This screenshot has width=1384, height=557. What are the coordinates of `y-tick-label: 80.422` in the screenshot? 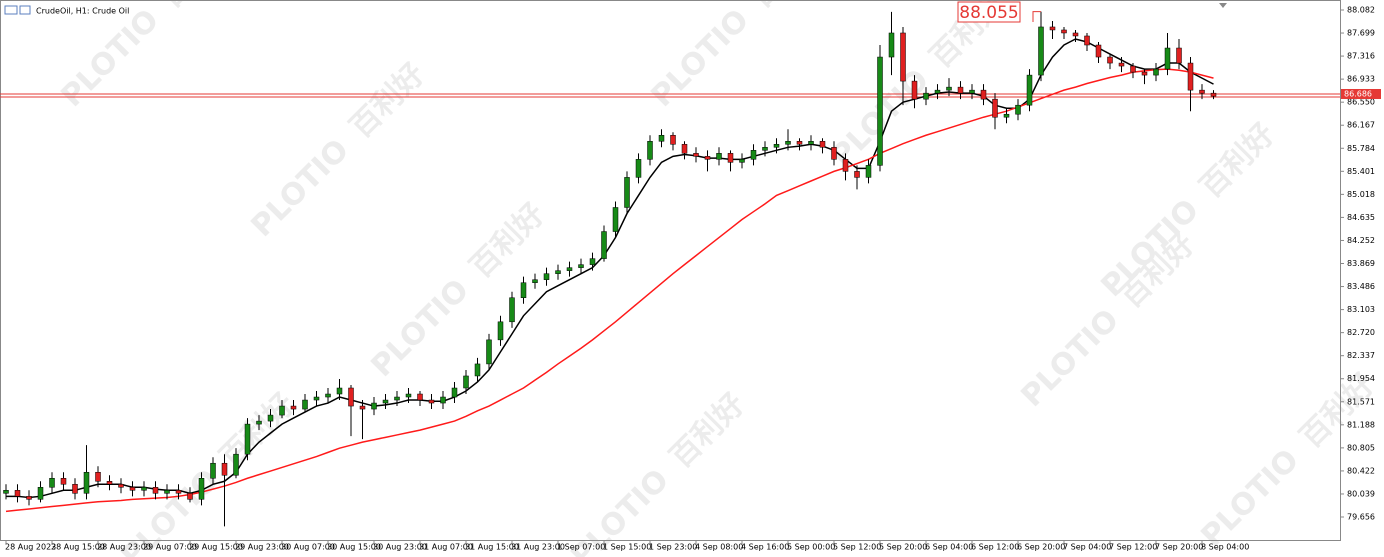 It's located at (1361, 470).